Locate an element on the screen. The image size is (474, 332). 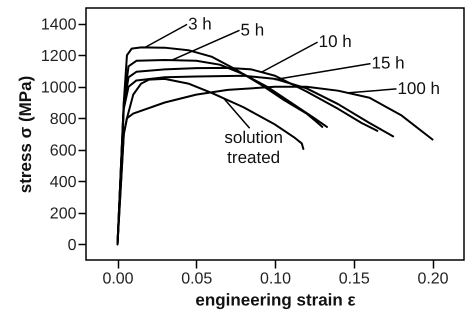
y-tick-label: 1400 is located at coordinates (58, 25).